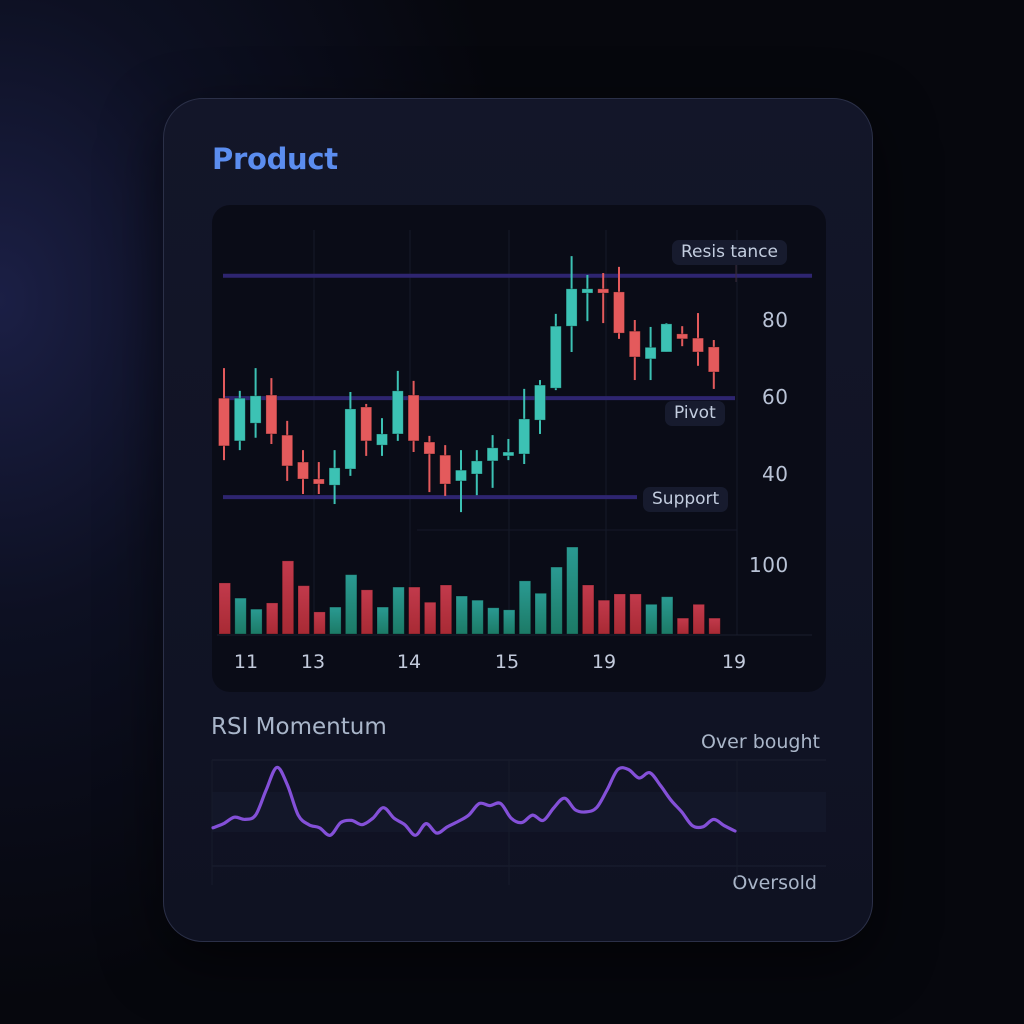 The height and width of the screenshot is (1024, 1024). What do you see at coordinates (695, 413) in the screenshot?
I see `pivot-label: Pivot` at bounding box center [695, 413].